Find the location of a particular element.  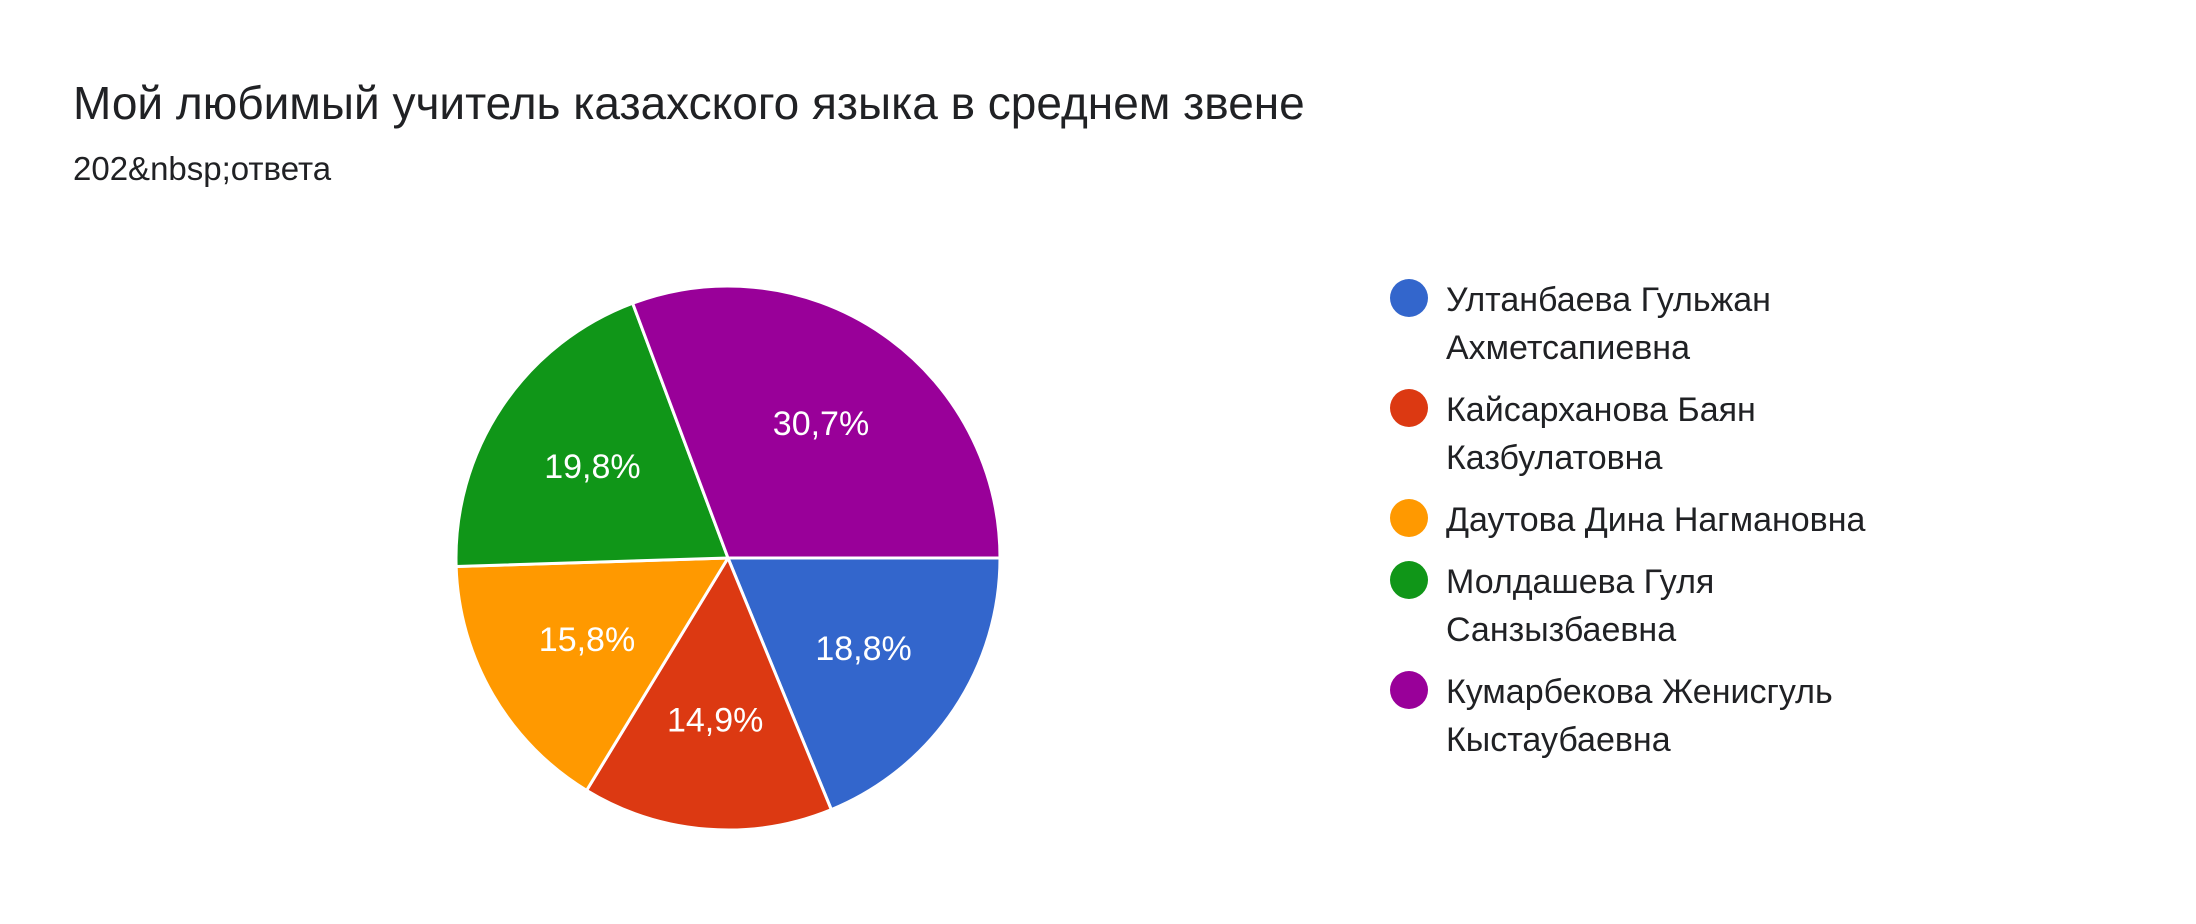

slice-label: 19,8% is located at coordinates (592, 467).